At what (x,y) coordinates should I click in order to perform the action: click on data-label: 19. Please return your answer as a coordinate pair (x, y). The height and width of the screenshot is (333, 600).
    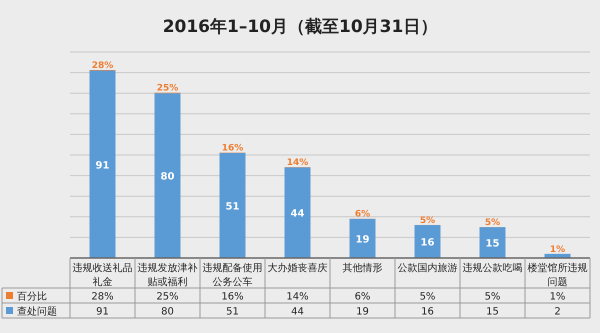
    Looking at the image, I should click on (362, 312).